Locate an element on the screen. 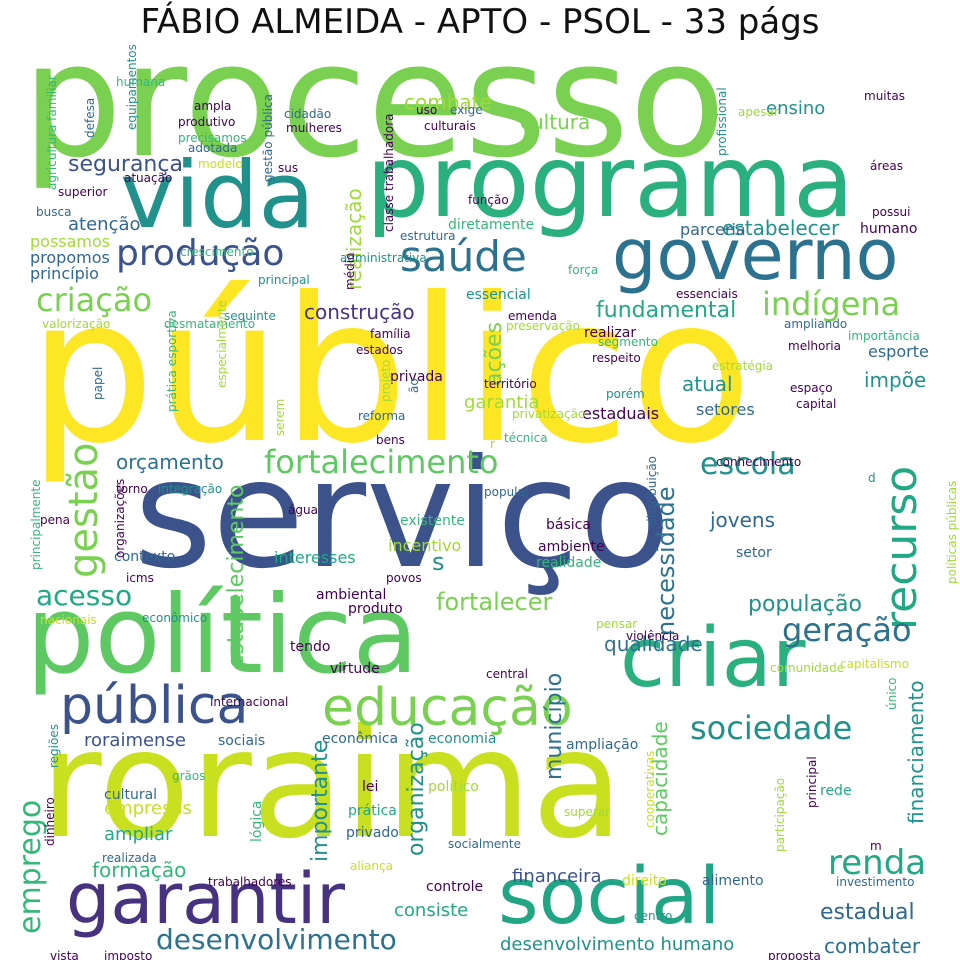 This screenshot has width=960, height=960. word-113: espaço is located at coordinates (811, 388).